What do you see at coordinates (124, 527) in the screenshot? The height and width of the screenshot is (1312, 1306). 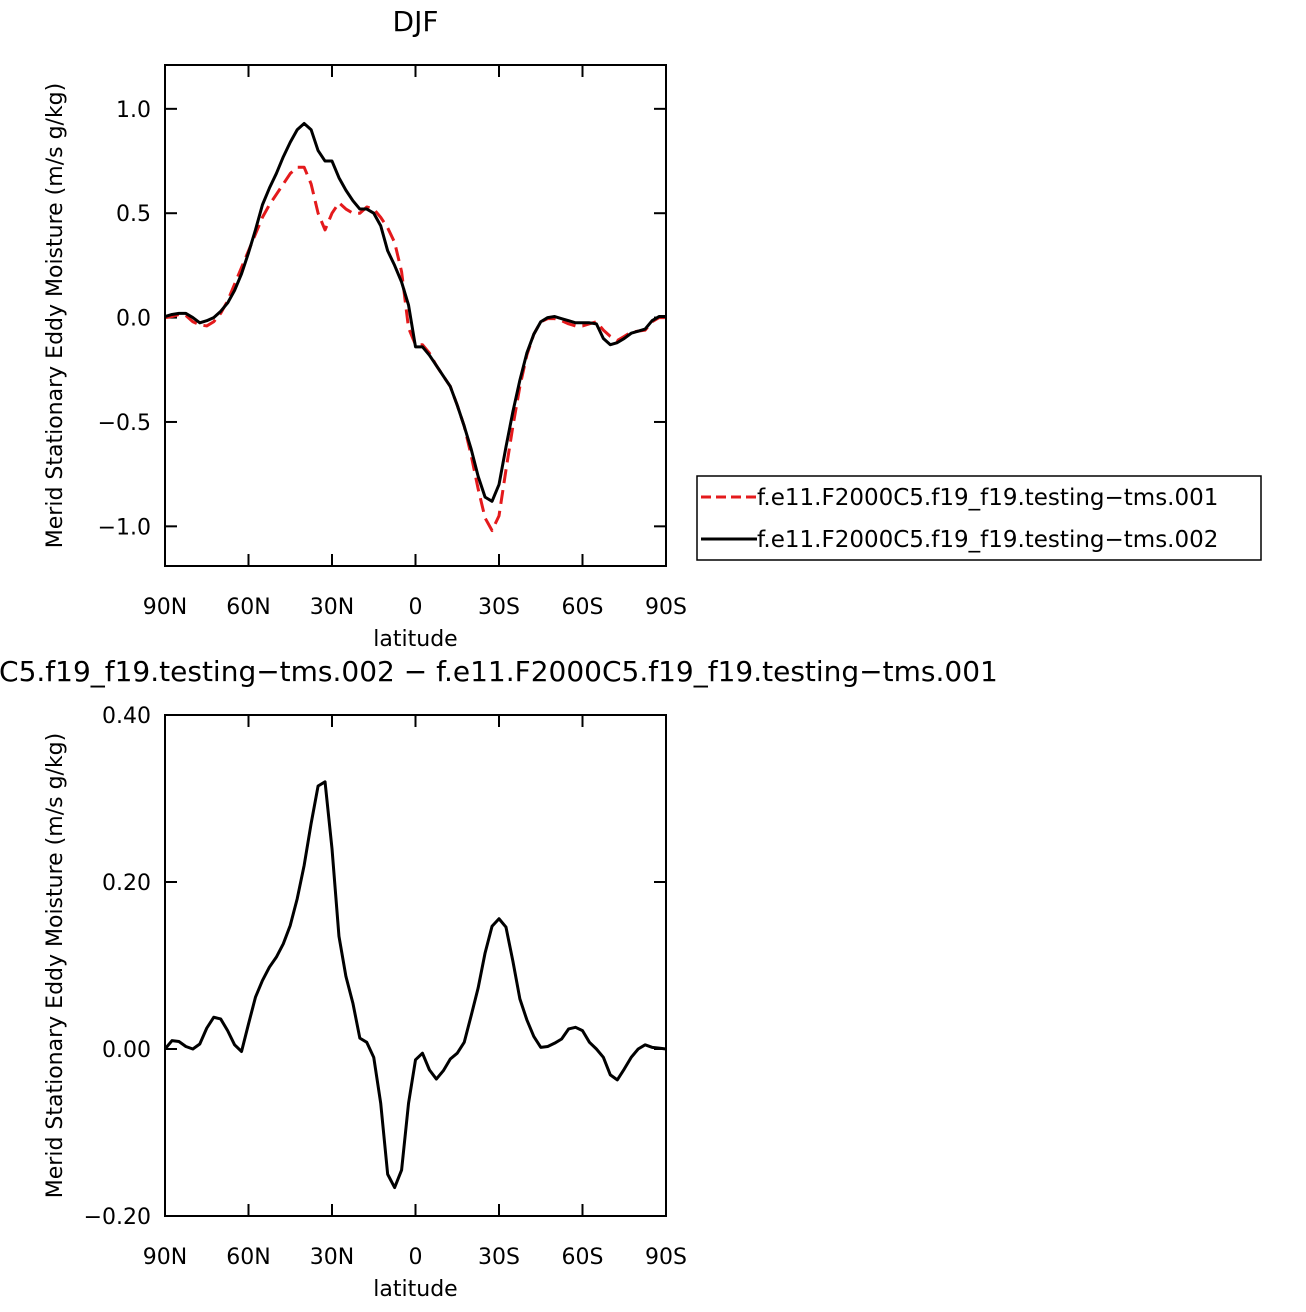 I see `y-tick-label: −1.0` at bounding box center [124, 527].